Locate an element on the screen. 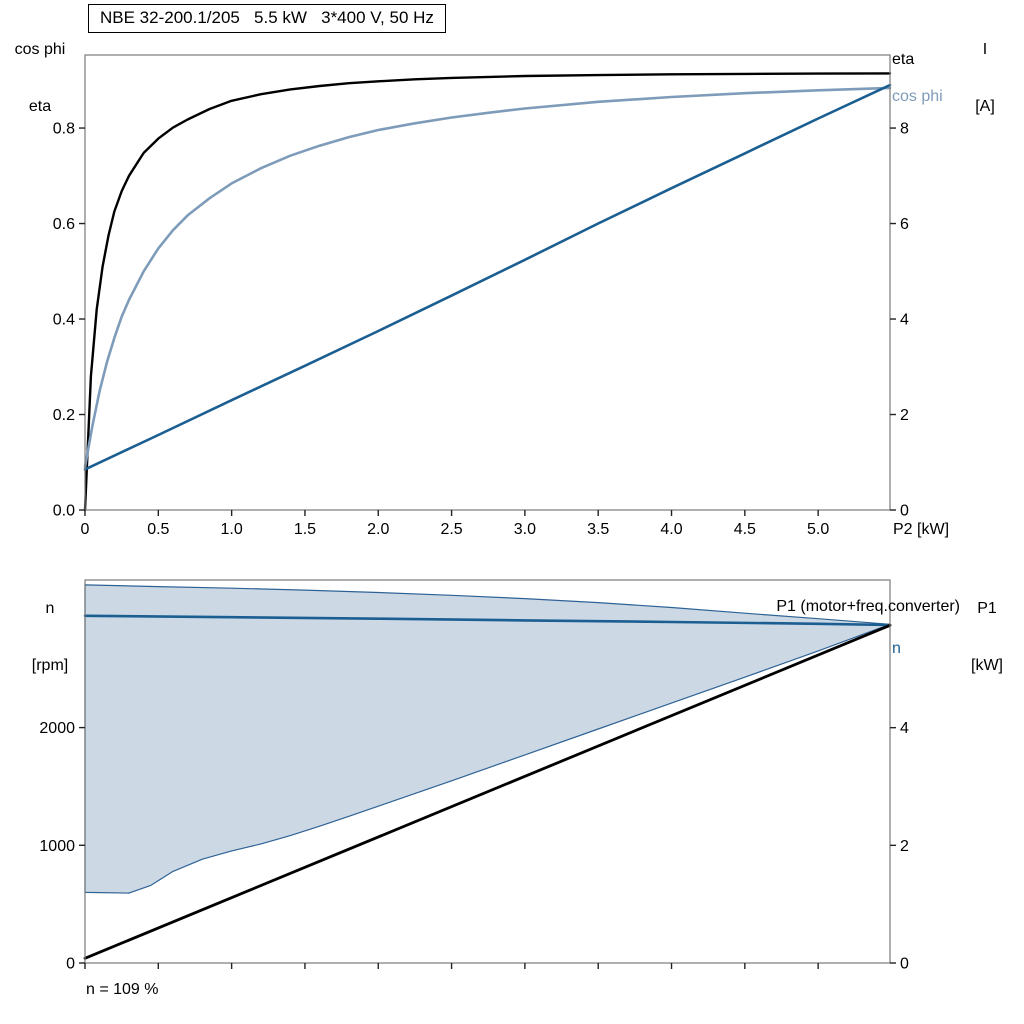 This screenshot has height=1024, width=1024. tick-label: 1.0 is located at coordinates (232, 529).